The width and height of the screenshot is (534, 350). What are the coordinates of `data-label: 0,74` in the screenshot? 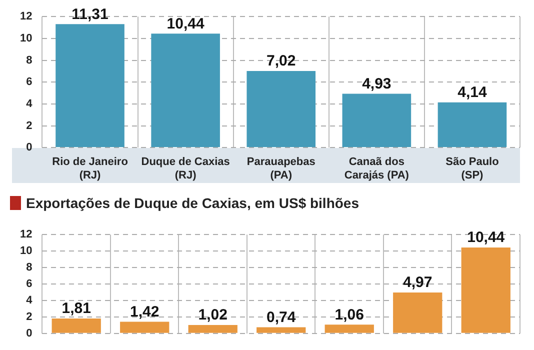 It's located at (281, 317).